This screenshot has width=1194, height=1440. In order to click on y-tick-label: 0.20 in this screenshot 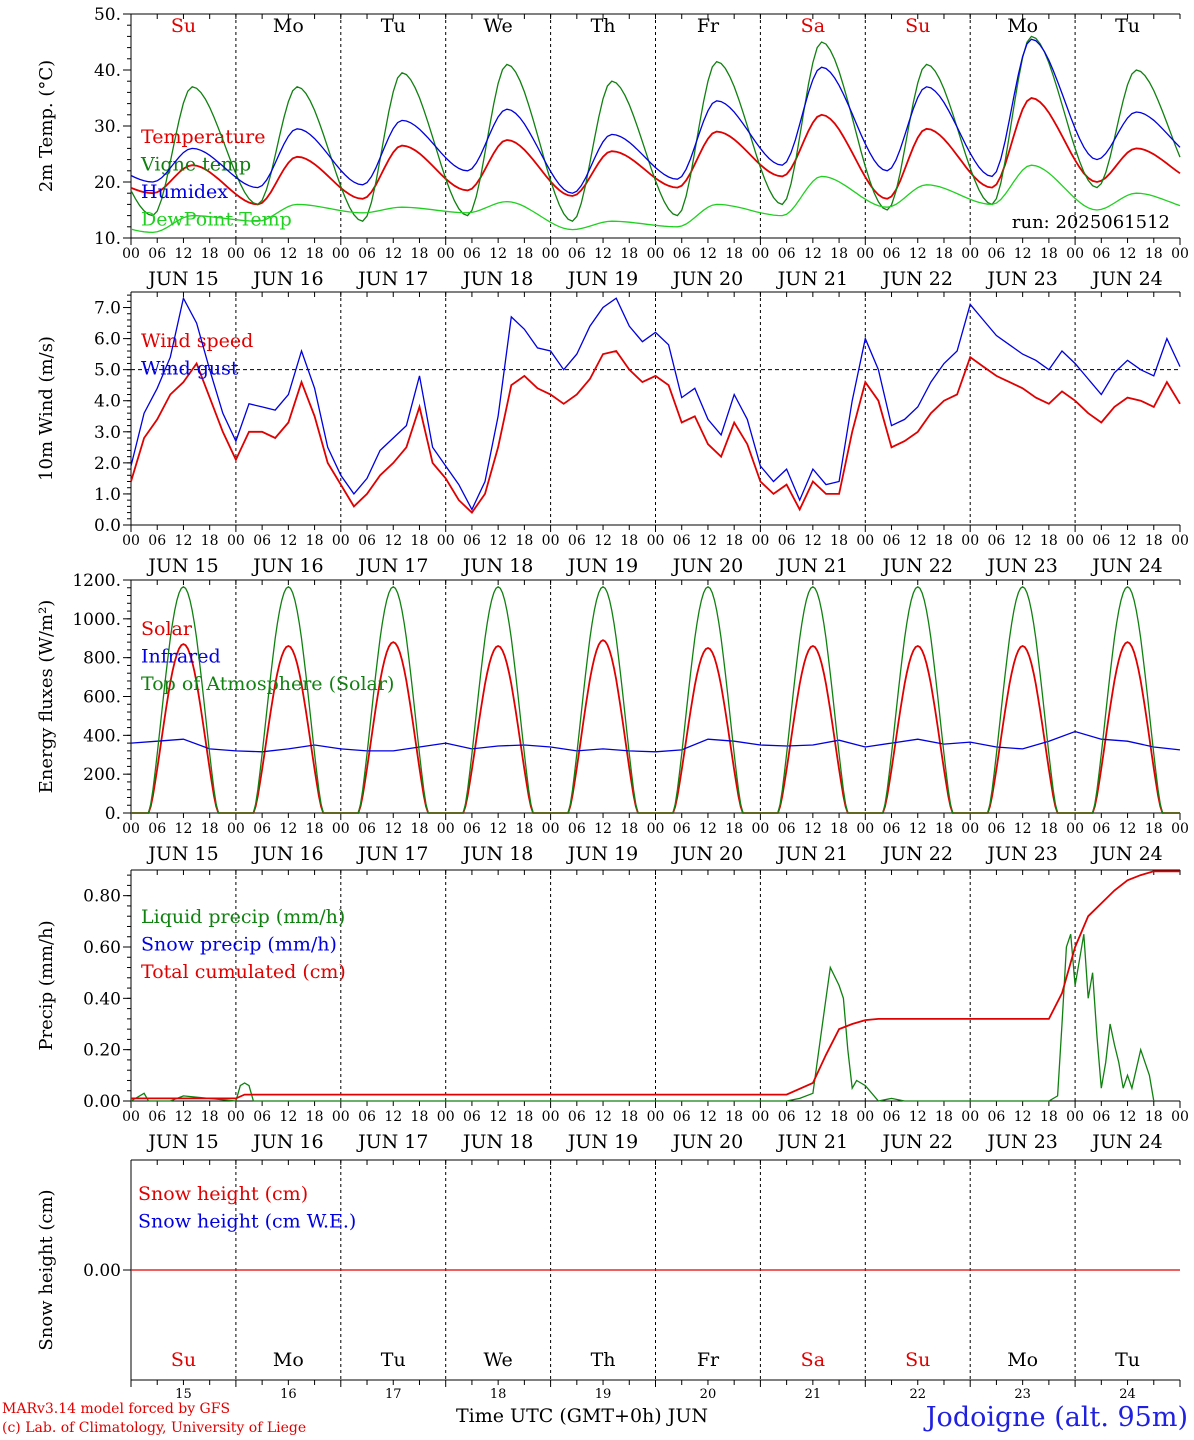, I will do `click(102, 1051)`.